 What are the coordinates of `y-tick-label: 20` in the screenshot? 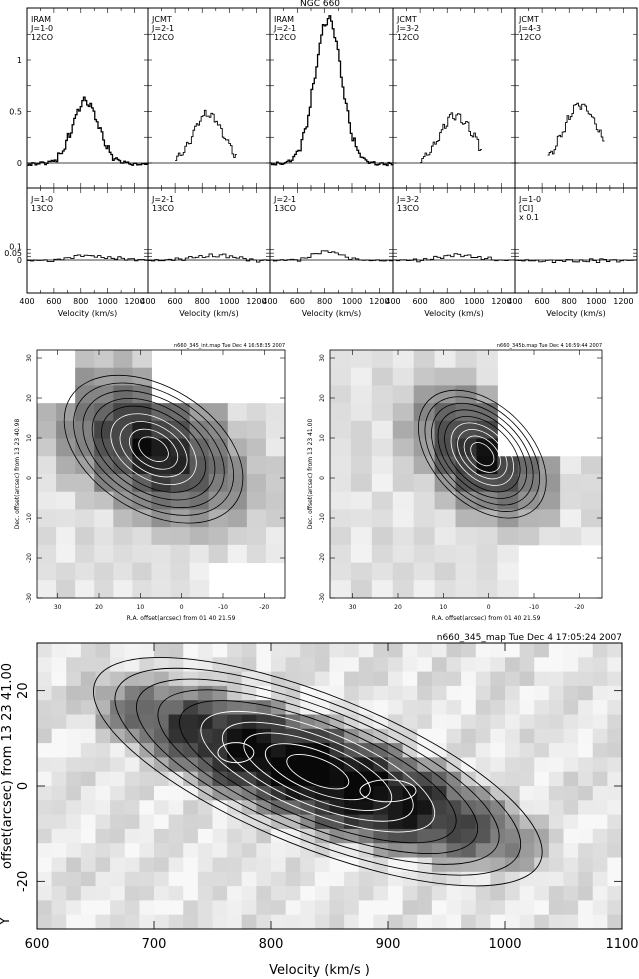 It's located at (29, 398).